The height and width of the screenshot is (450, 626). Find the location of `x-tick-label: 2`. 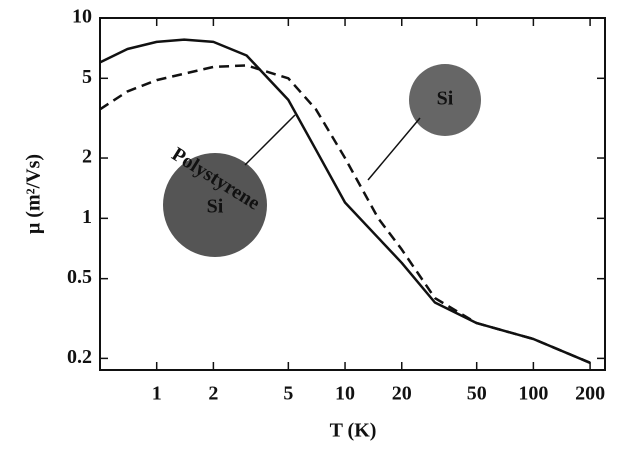

x-tick-label: 2 is located at coordinates (213, 394).